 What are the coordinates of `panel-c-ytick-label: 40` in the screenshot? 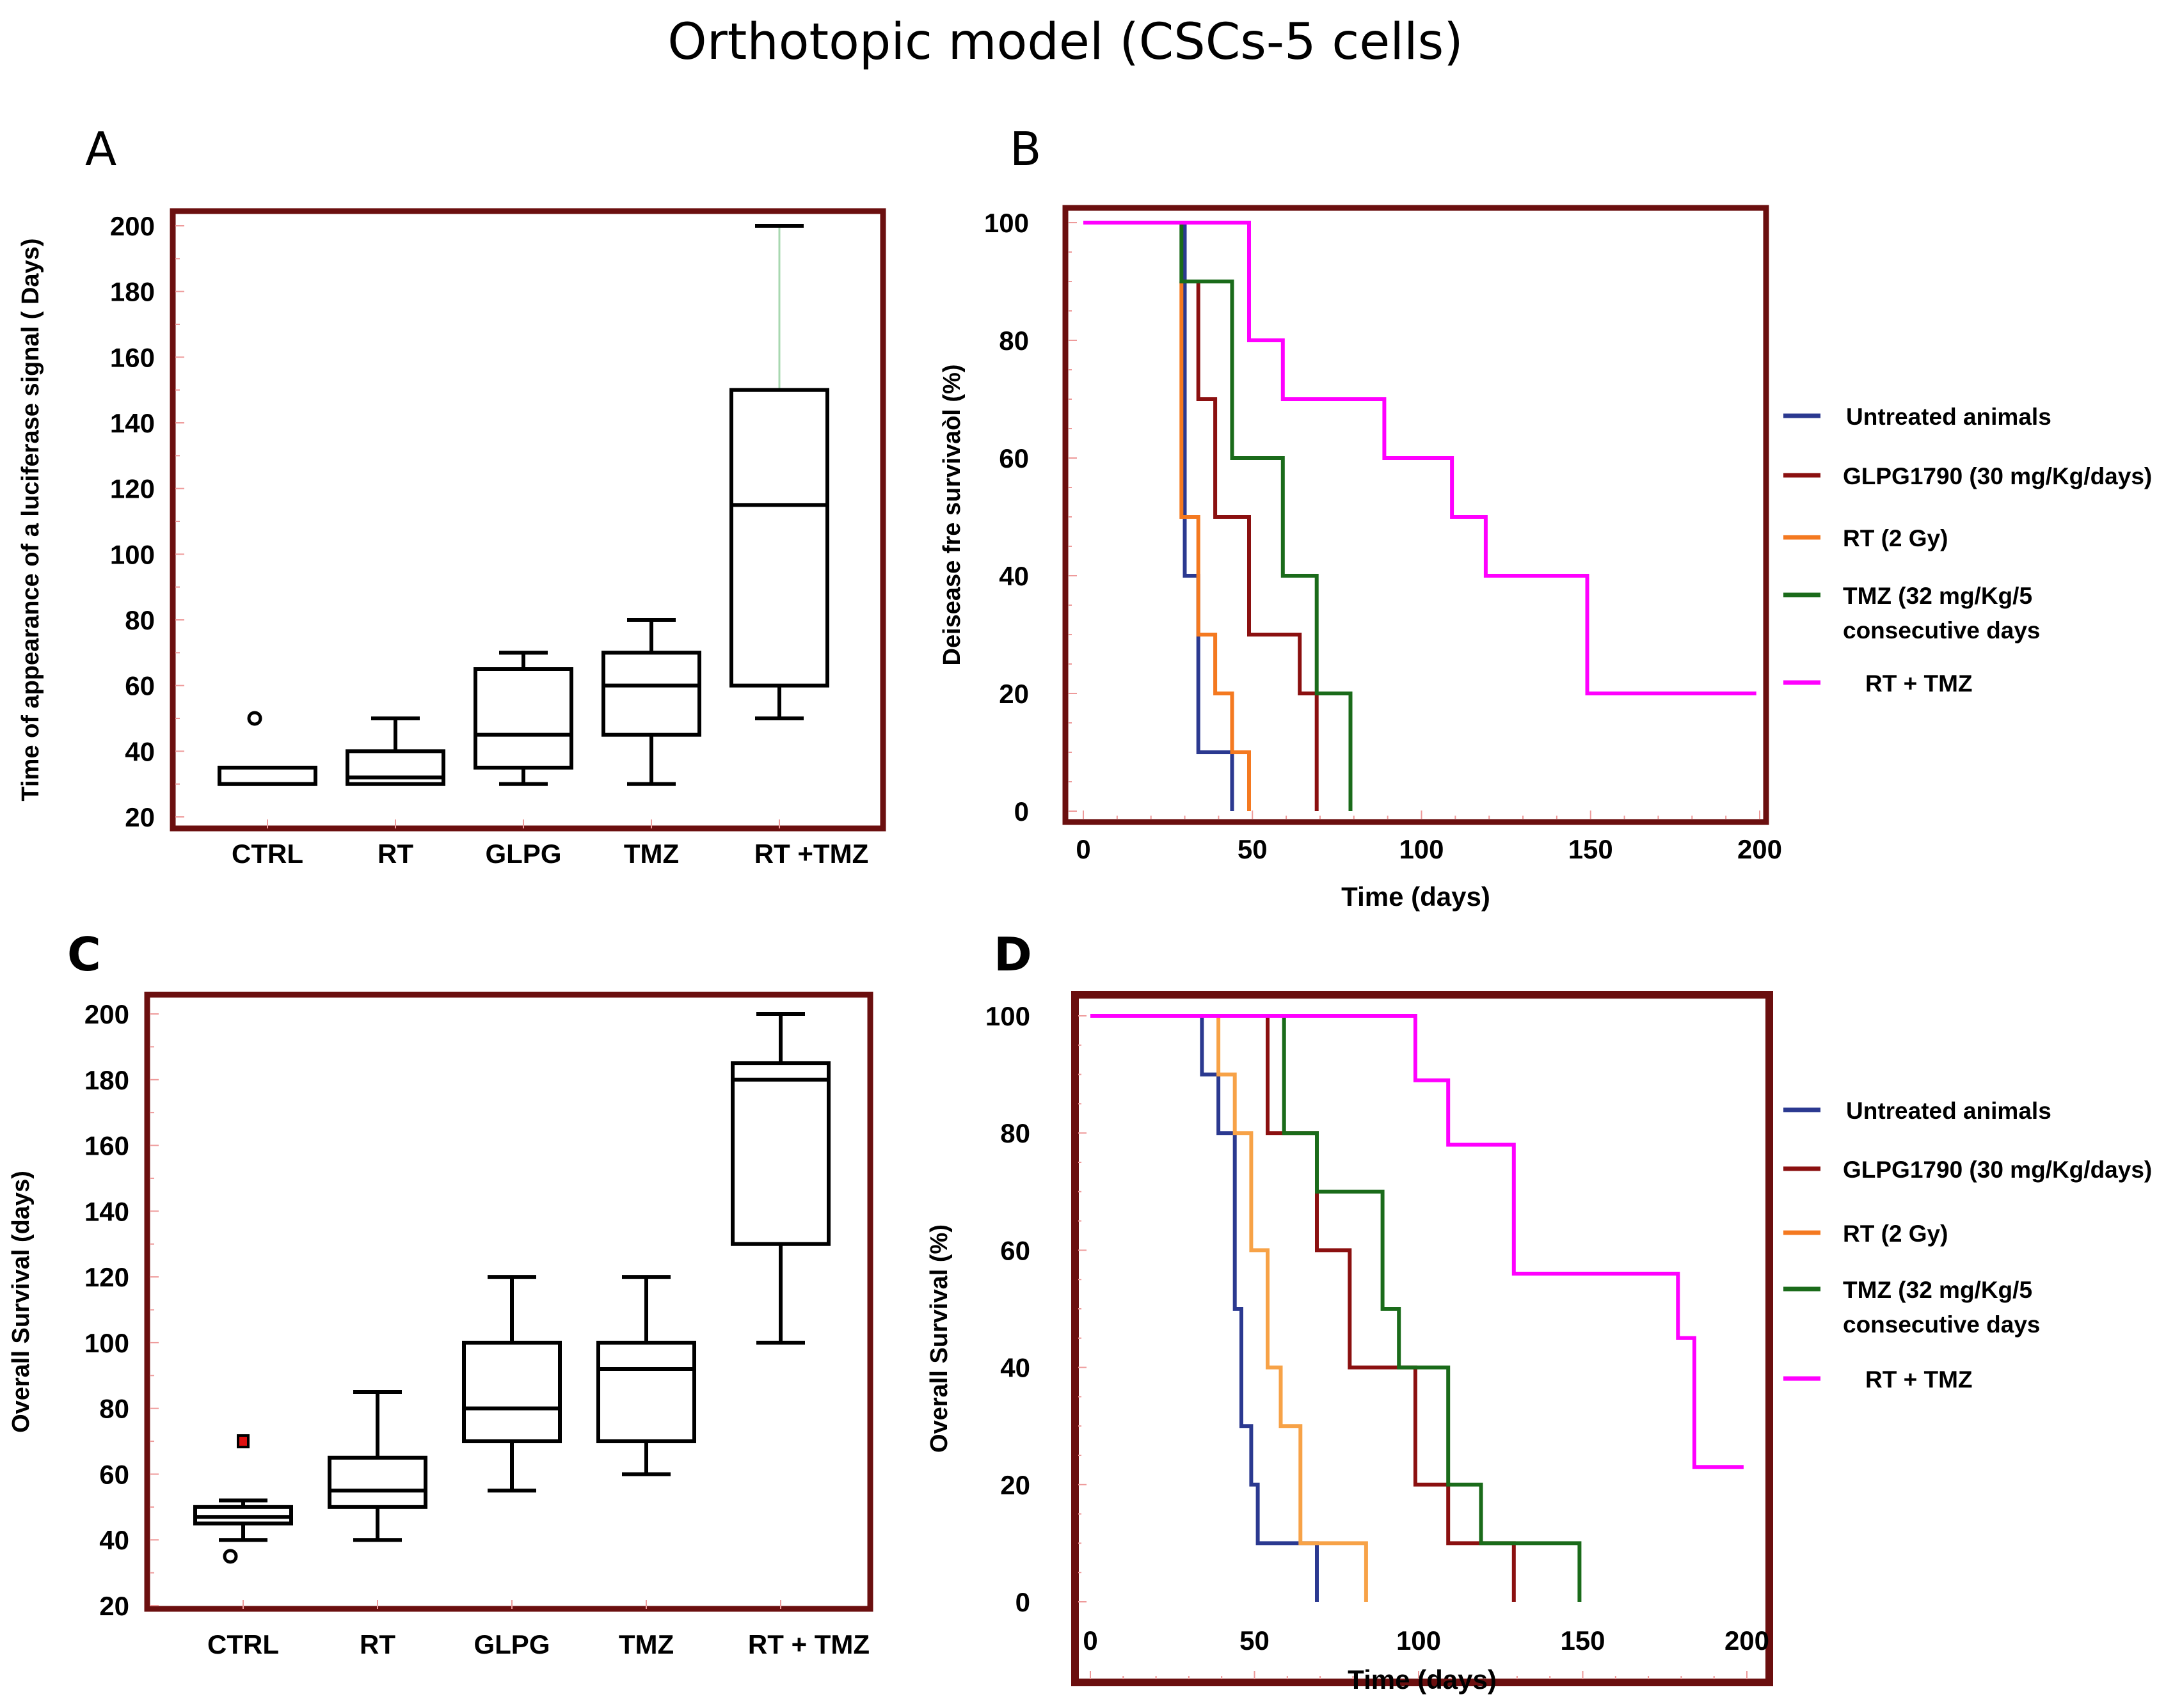 It's located at (114, 1540).